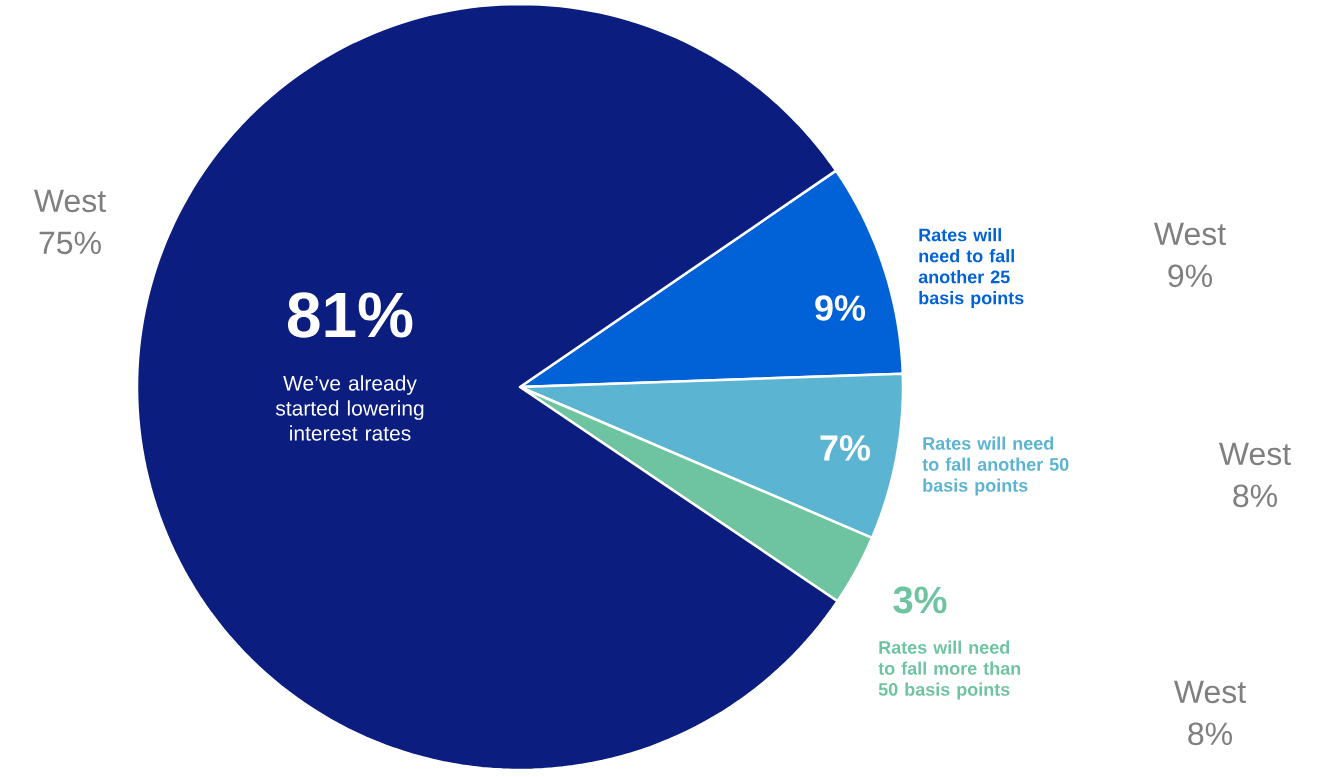 This screenshot has width=1337, height=777. What do you see at coordinates (840, 308) in the screenshot?
I see `data-label: 9%` at bounding box center [840, 308].